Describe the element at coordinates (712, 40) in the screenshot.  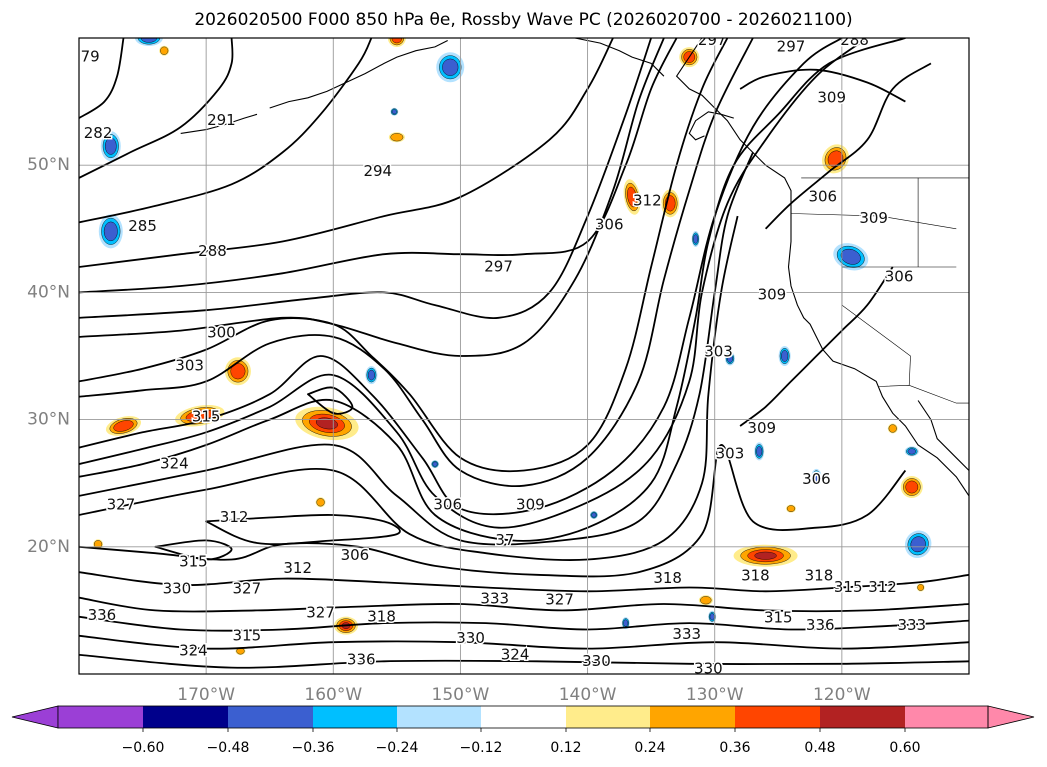
I see `contour-label: 297` at that location.